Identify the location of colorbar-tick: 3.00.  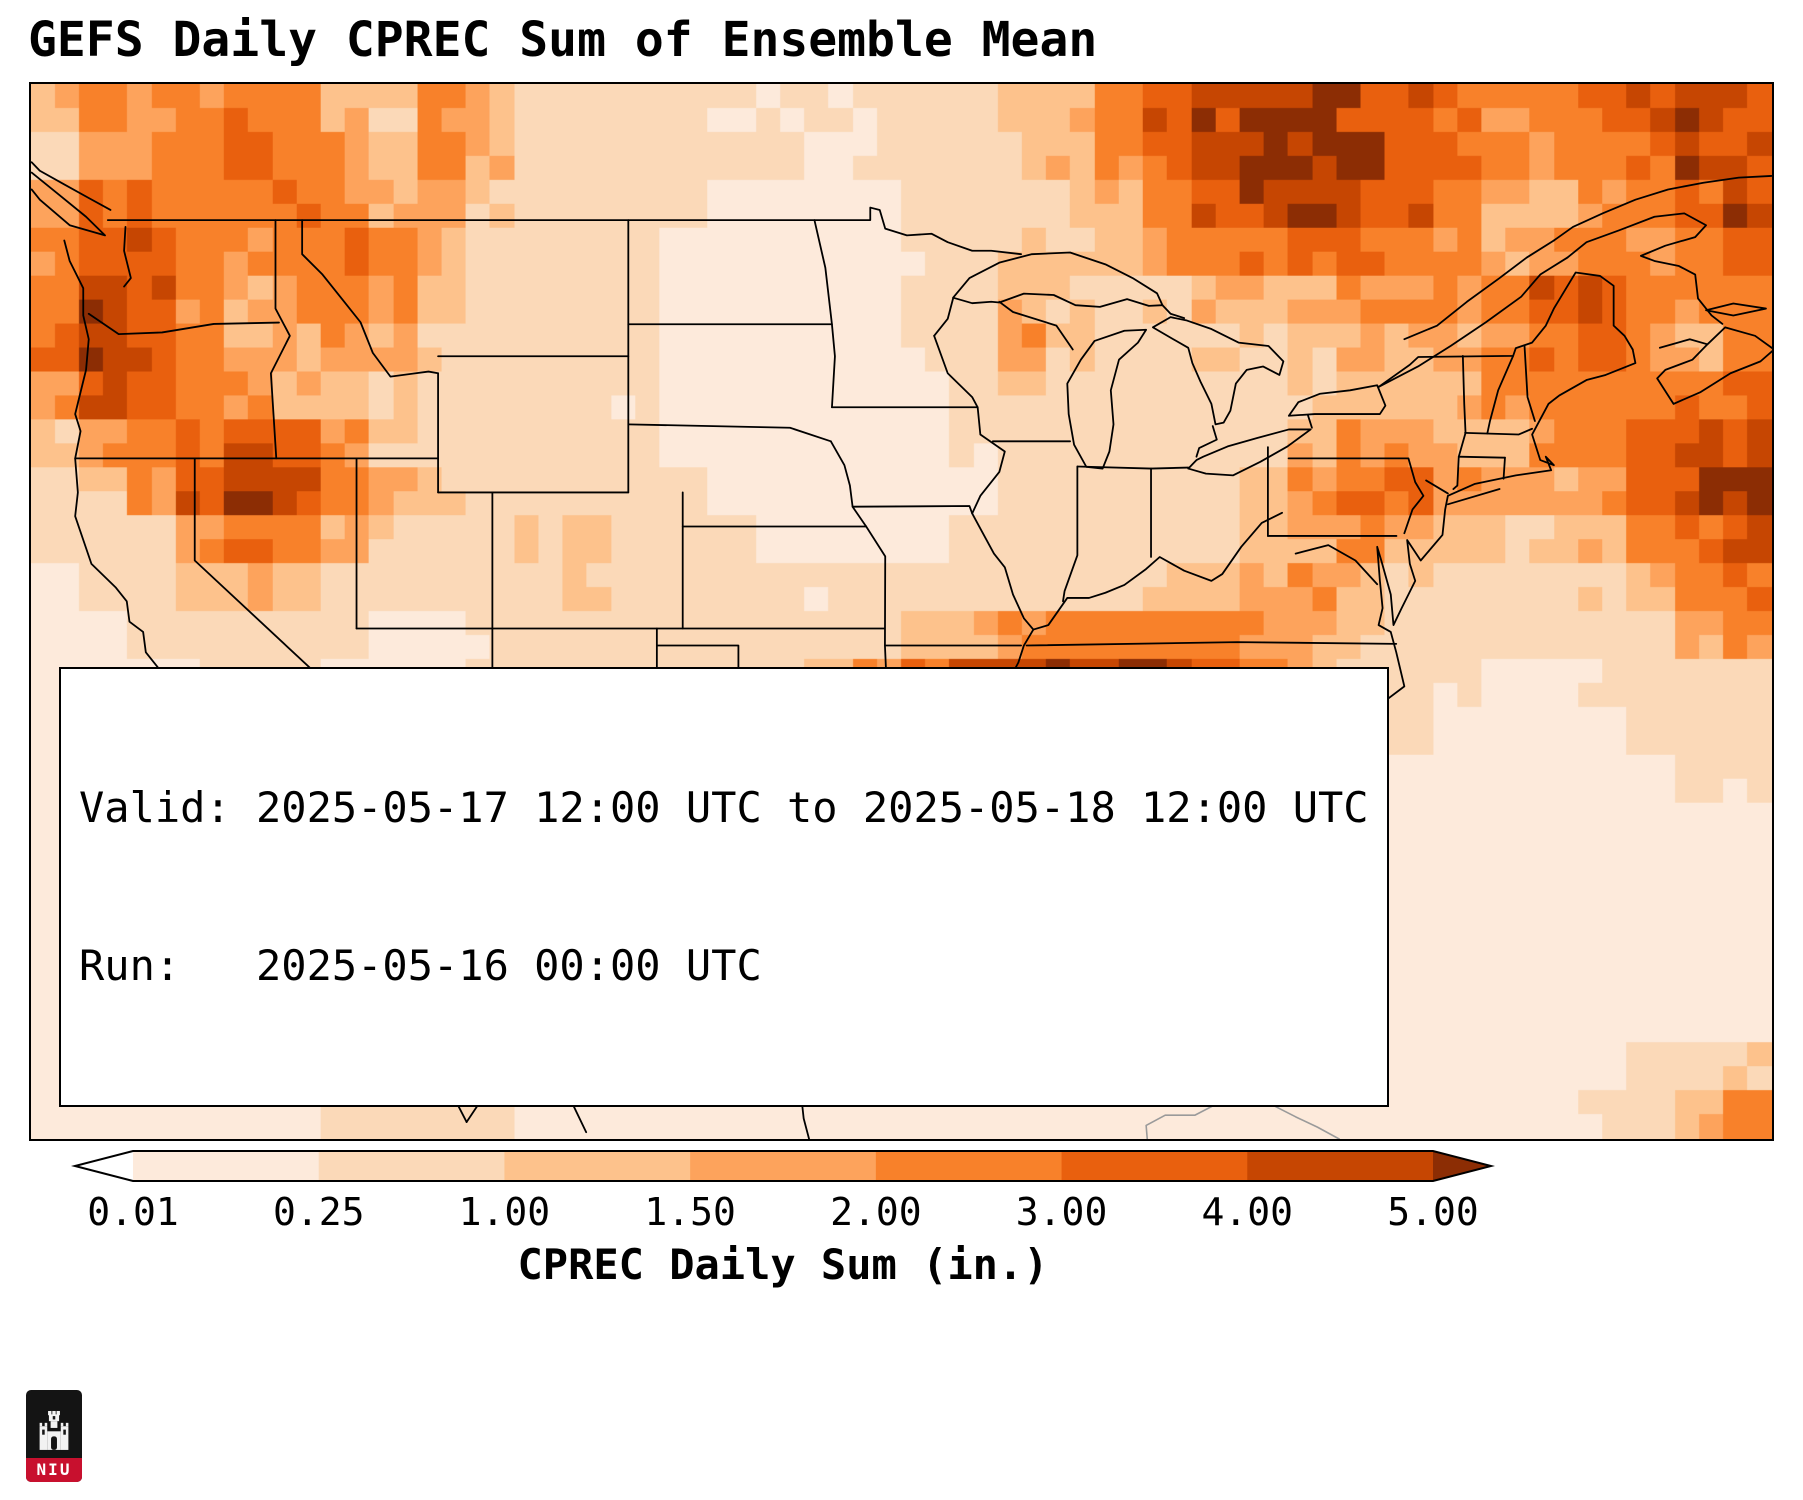
(1061, 1212).